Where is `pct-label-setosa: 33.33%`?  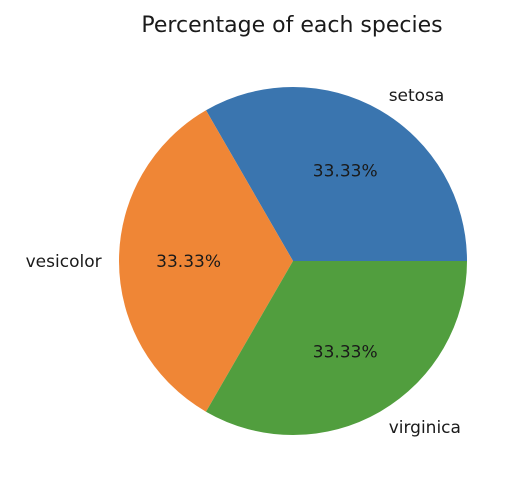
pct-label-setosa: 33.33% is located at coordinates (345, 172).